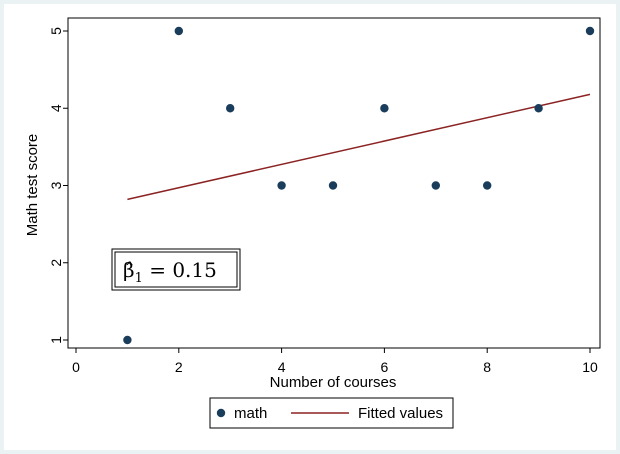 This screenshot has width=620, height=454. I want to click on annotation-subscript: 1, so click(139, 278).